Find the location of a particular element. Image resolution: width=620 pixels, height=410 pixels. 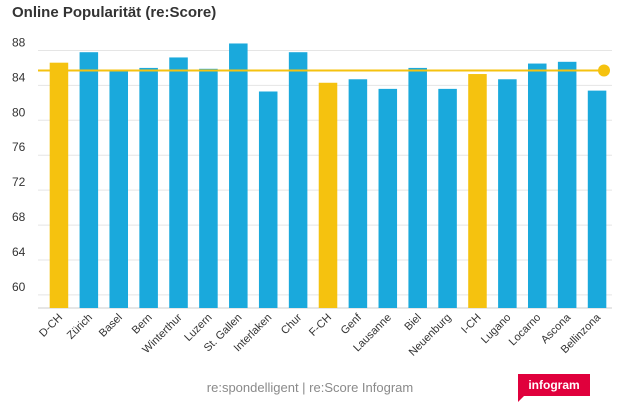

chart-title: Online Popularität (re:Score) is located at coordinates (114, 12).